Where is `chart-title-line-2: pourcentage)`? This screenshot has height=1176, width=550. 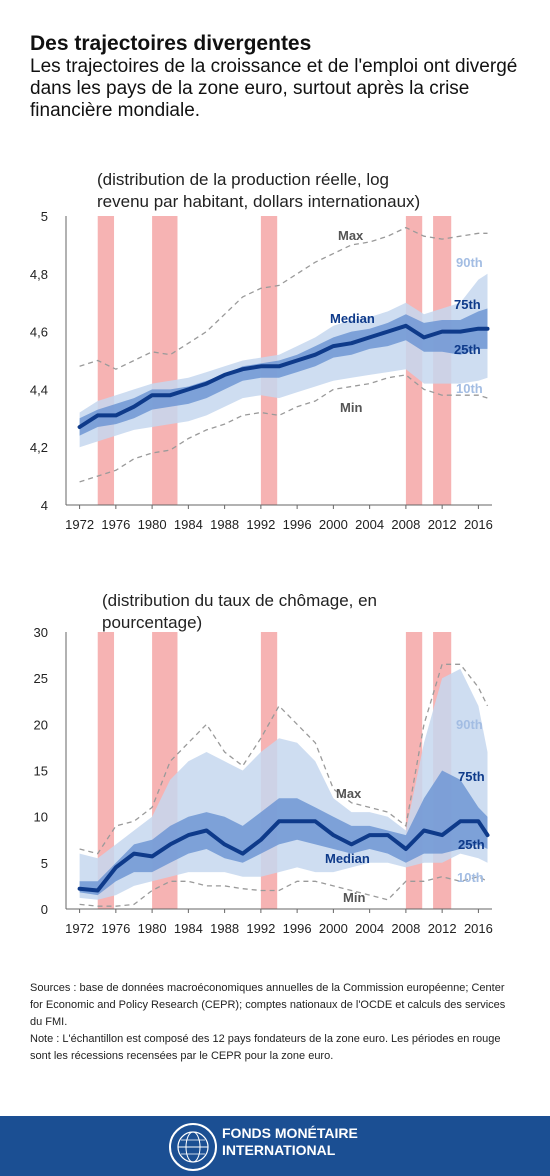 chart-title-line-2: pourcentage) is located at coordinates (152, 622).